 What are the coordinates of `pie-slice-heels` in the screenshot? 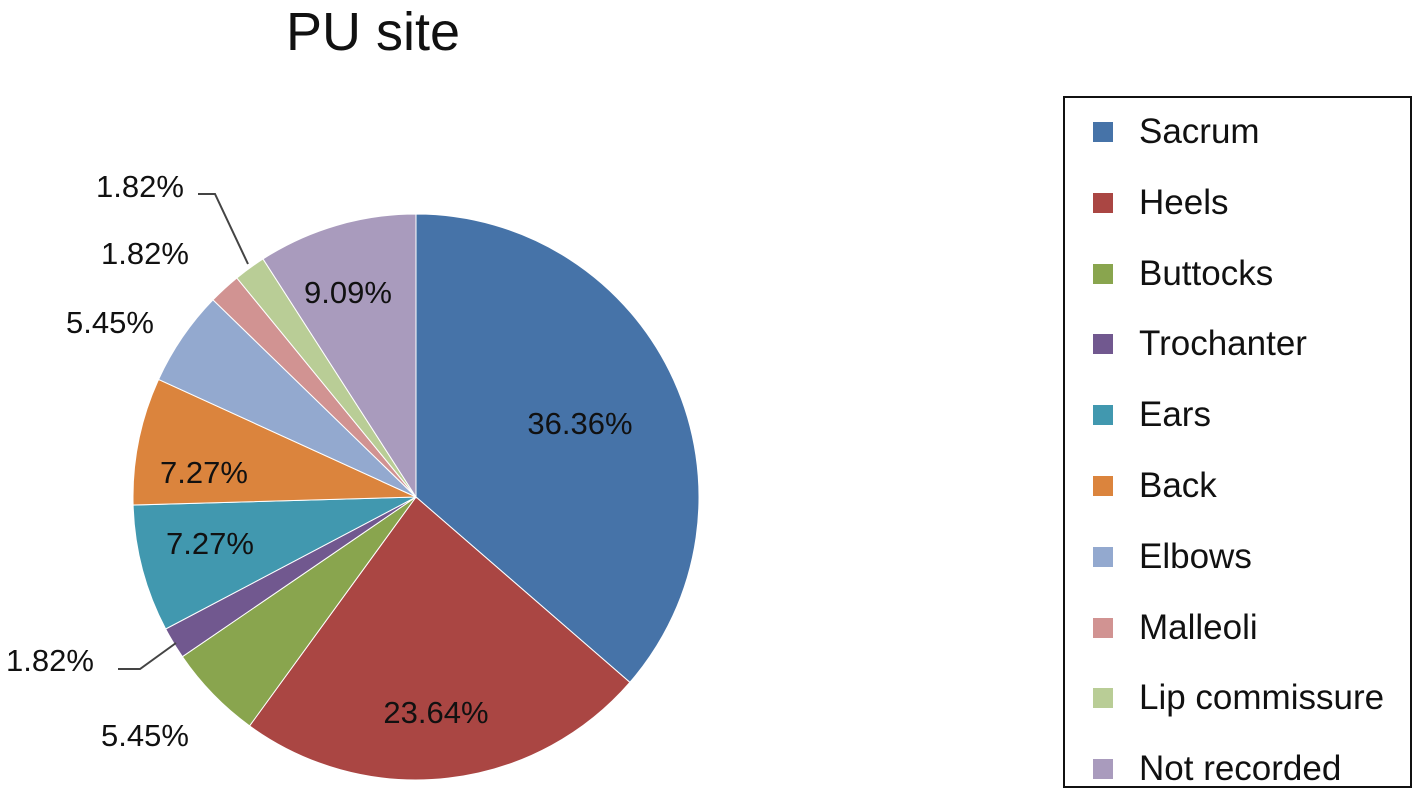 It's located at (439, 638).